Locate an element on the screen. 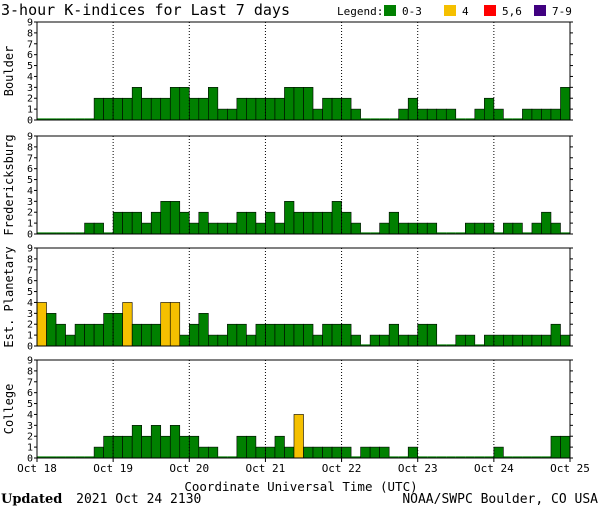  x-tick-label: Oct 19 is located at coordinates (113, 468).